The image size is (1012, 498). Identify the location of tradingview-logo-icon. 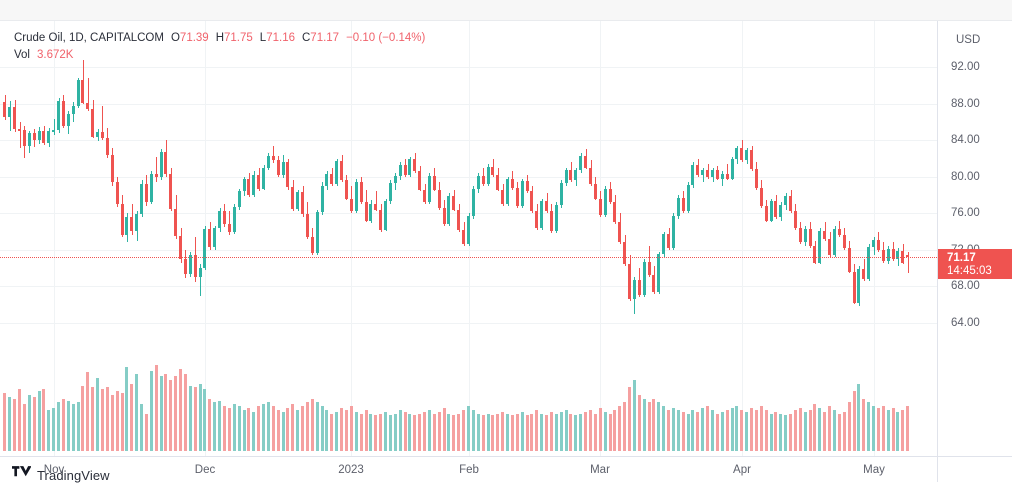
(22, 475).